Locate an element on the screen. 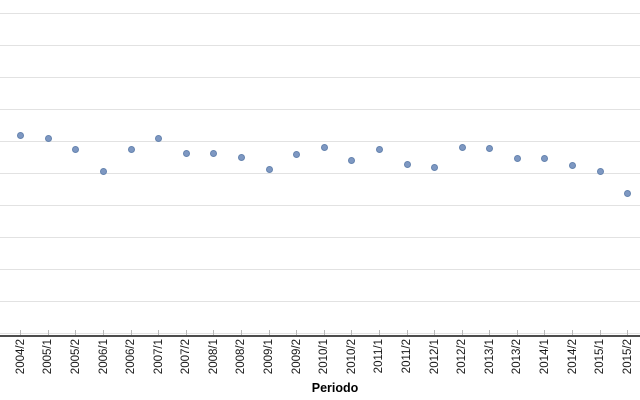 This screenshot has height=400, width=640. x-tick-label: 2013/1 is located at coordinates (489, 357).